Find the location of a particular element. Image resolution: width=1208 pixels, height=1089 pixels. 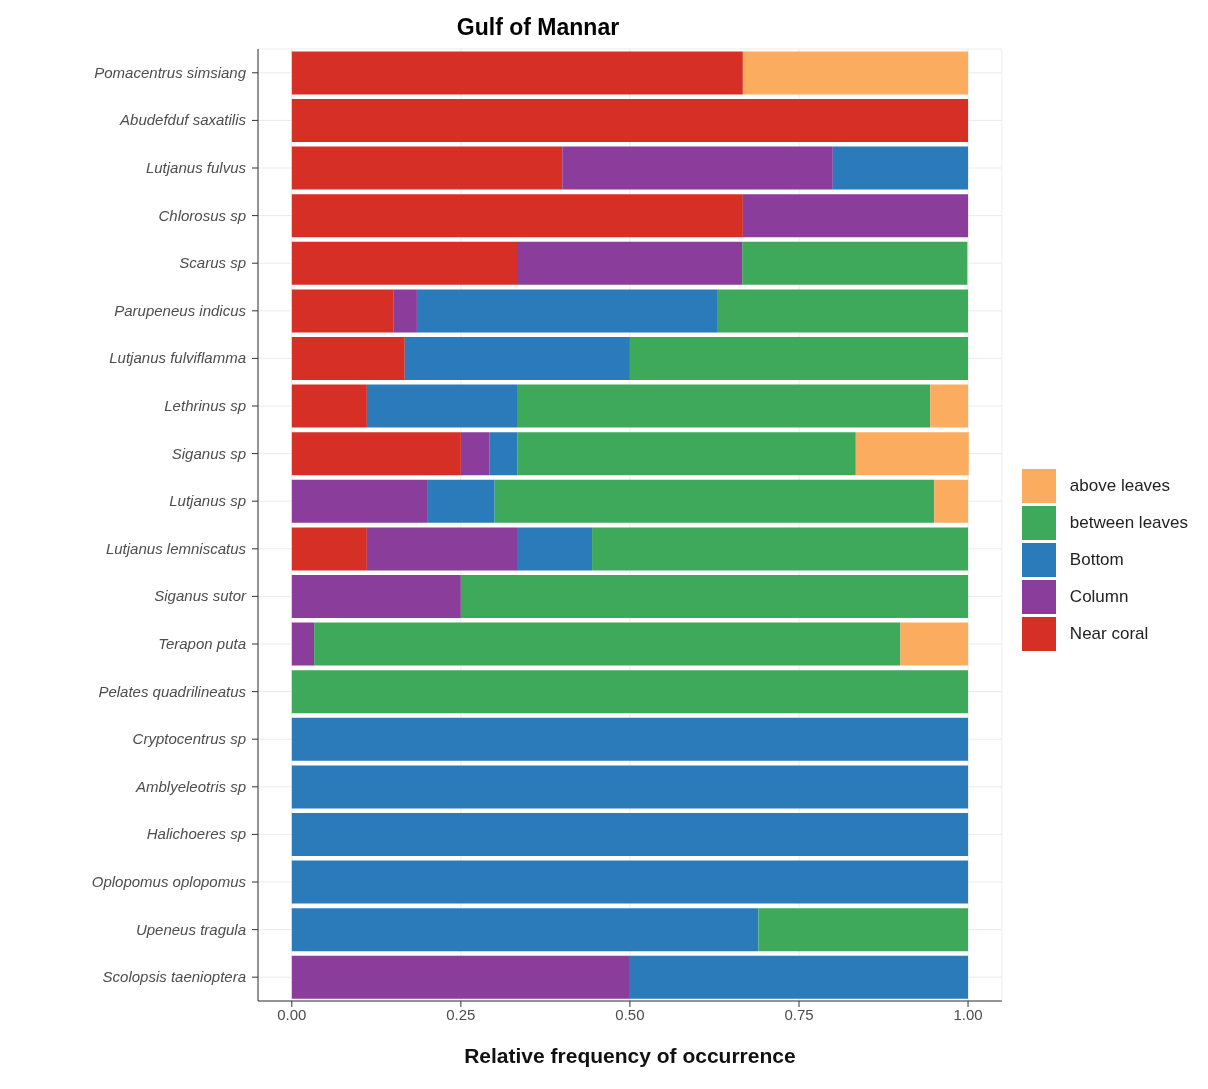

y-tick-label: Lutjanus fulvus is located at coordinates (196, 167).